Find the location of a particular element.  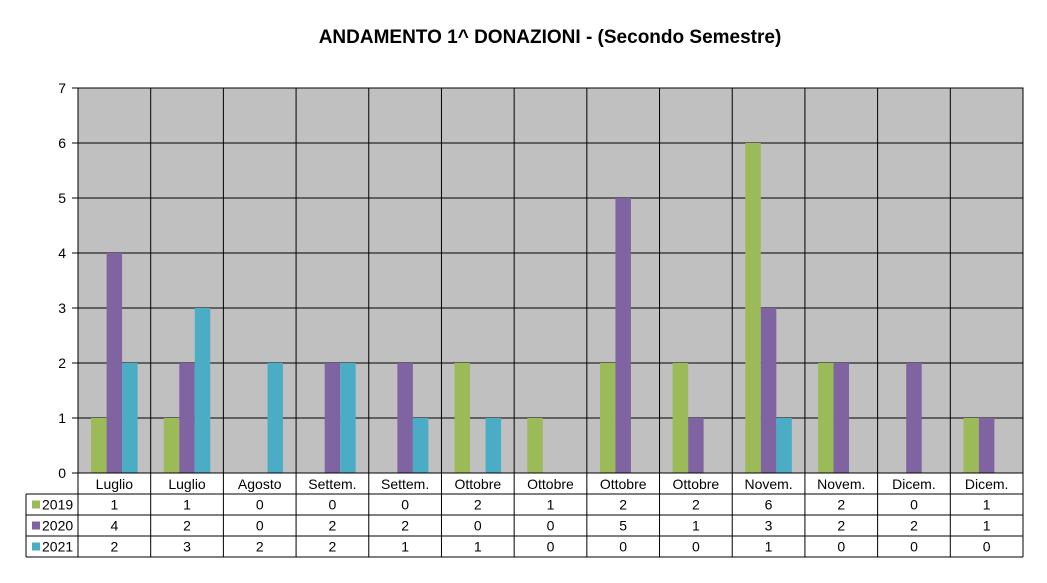

y-tick-label: 4 is located at coordinates (62, 253).